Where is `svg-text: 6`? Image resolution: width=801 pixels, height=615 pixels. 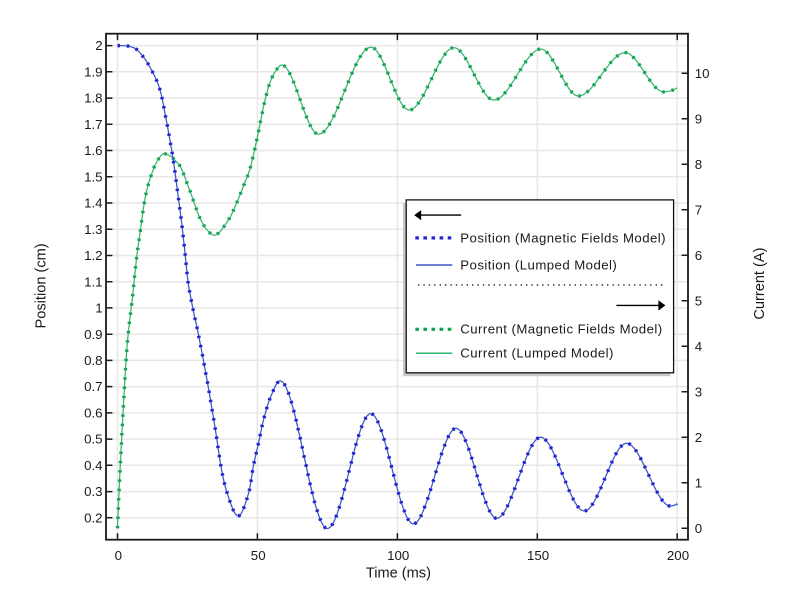 svg-text: 6 is located at coordinates (698, 255).